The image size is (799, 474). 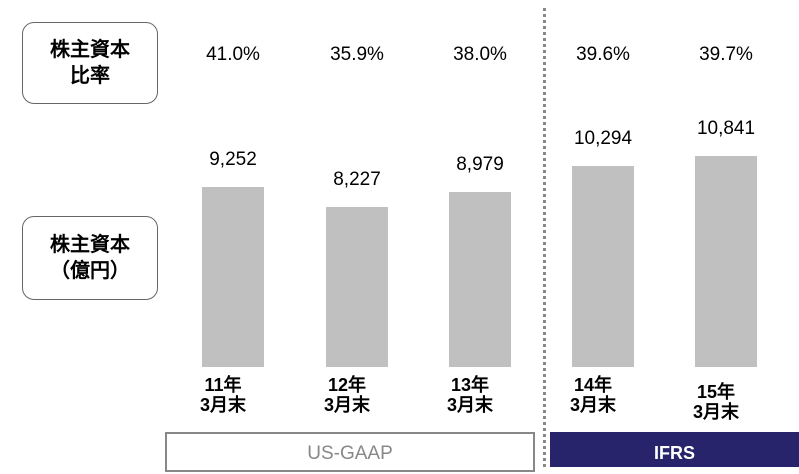 I want to click on ratio-label: 41.0%, so click(x=233, y=54).